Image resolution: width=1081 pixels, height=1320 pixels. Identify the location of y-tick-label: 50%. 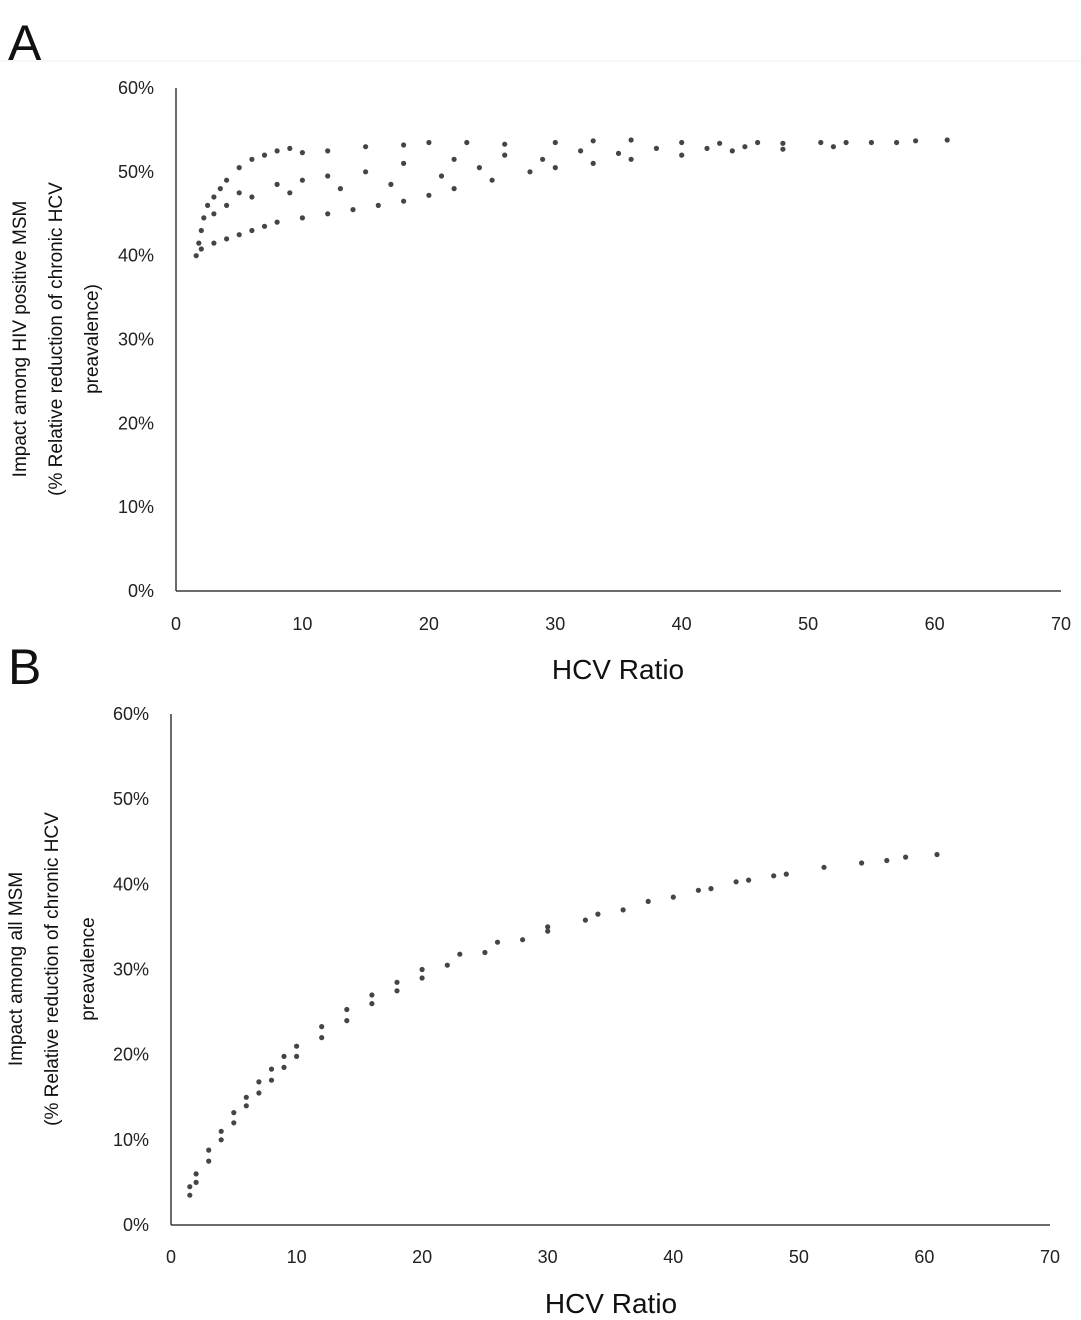
(131, 799).